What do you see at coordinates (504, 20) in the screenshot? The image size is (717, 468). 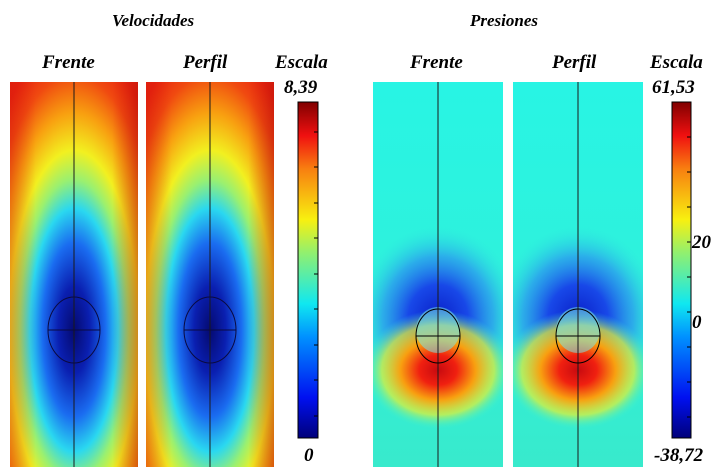 I see `pressure-title: Presiones` at bounding box center [504, 20].